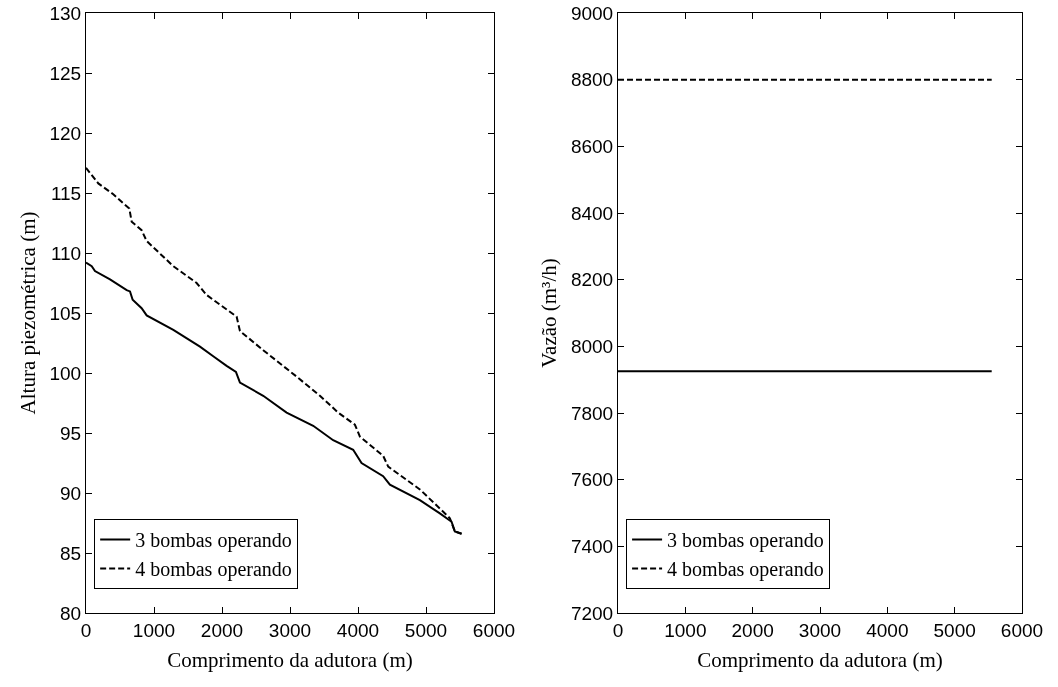 The width and height of the screenshot is (1058, 687). What do you see at coordinates (592, 80) in the screenshot?
I see `y-tick-label: 8800` at bounding box center [592, 80].